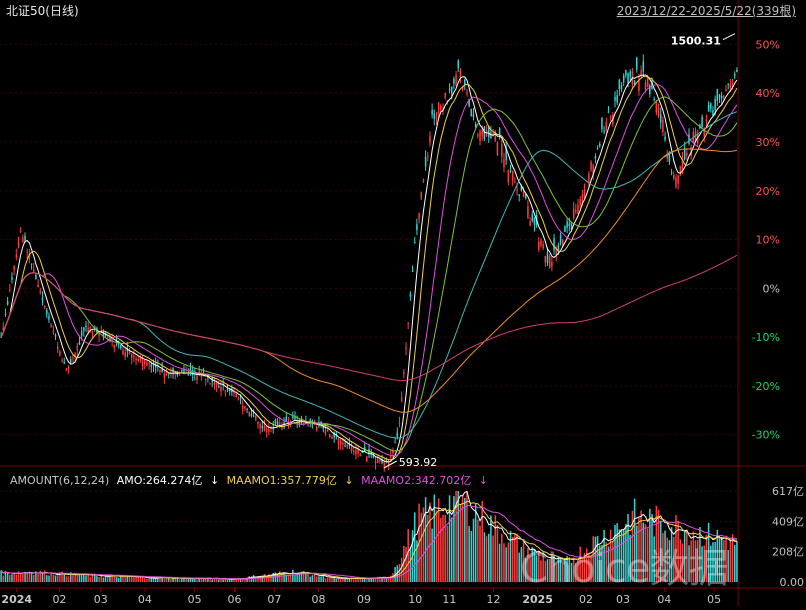 The image size is (806, 610). What do you see at coordinates (60, 480) in the screenshot?
I see `amount-indicator-name: AMOUNT(6,12,24)` at bounding box center [60, 480].